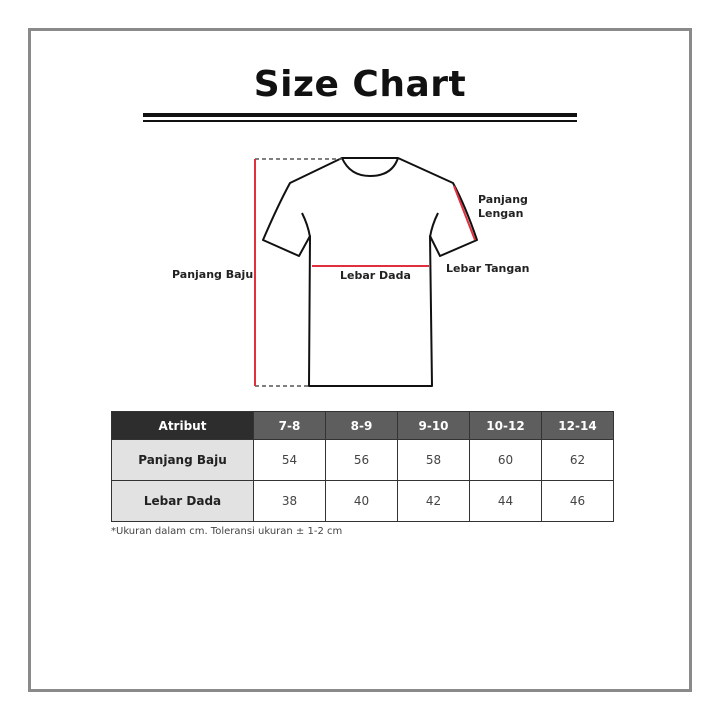  I want to click on header-cell: 9-10, so click(433, 425).